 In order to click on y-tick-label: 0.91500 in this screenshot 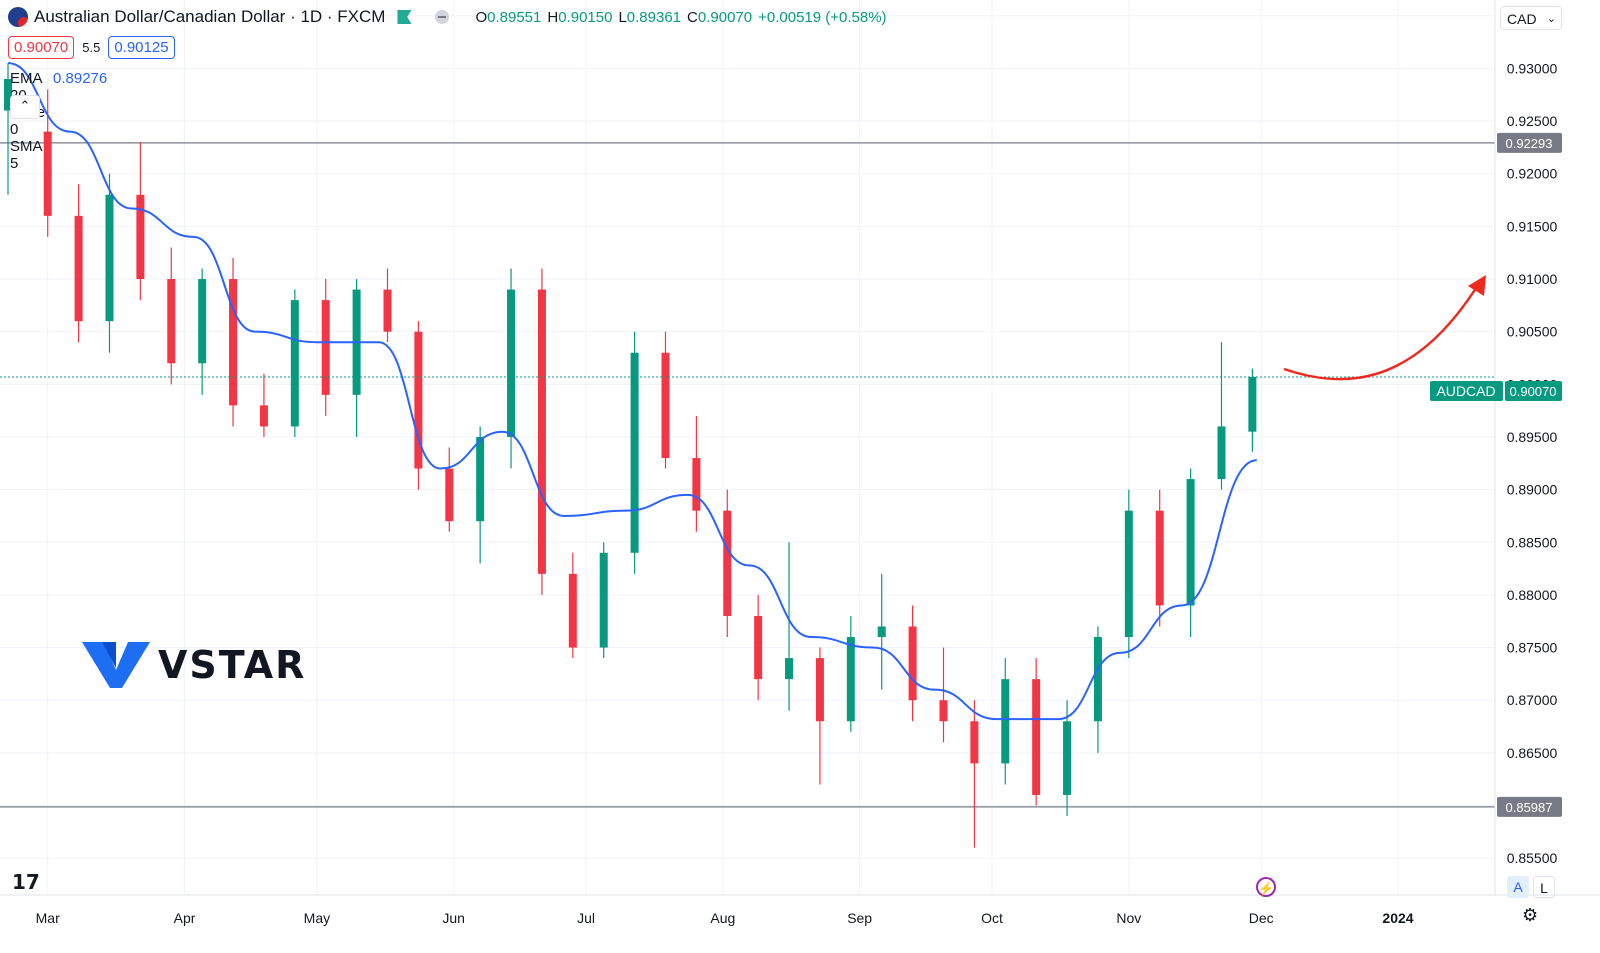, I will do `click(1532, 226)`.